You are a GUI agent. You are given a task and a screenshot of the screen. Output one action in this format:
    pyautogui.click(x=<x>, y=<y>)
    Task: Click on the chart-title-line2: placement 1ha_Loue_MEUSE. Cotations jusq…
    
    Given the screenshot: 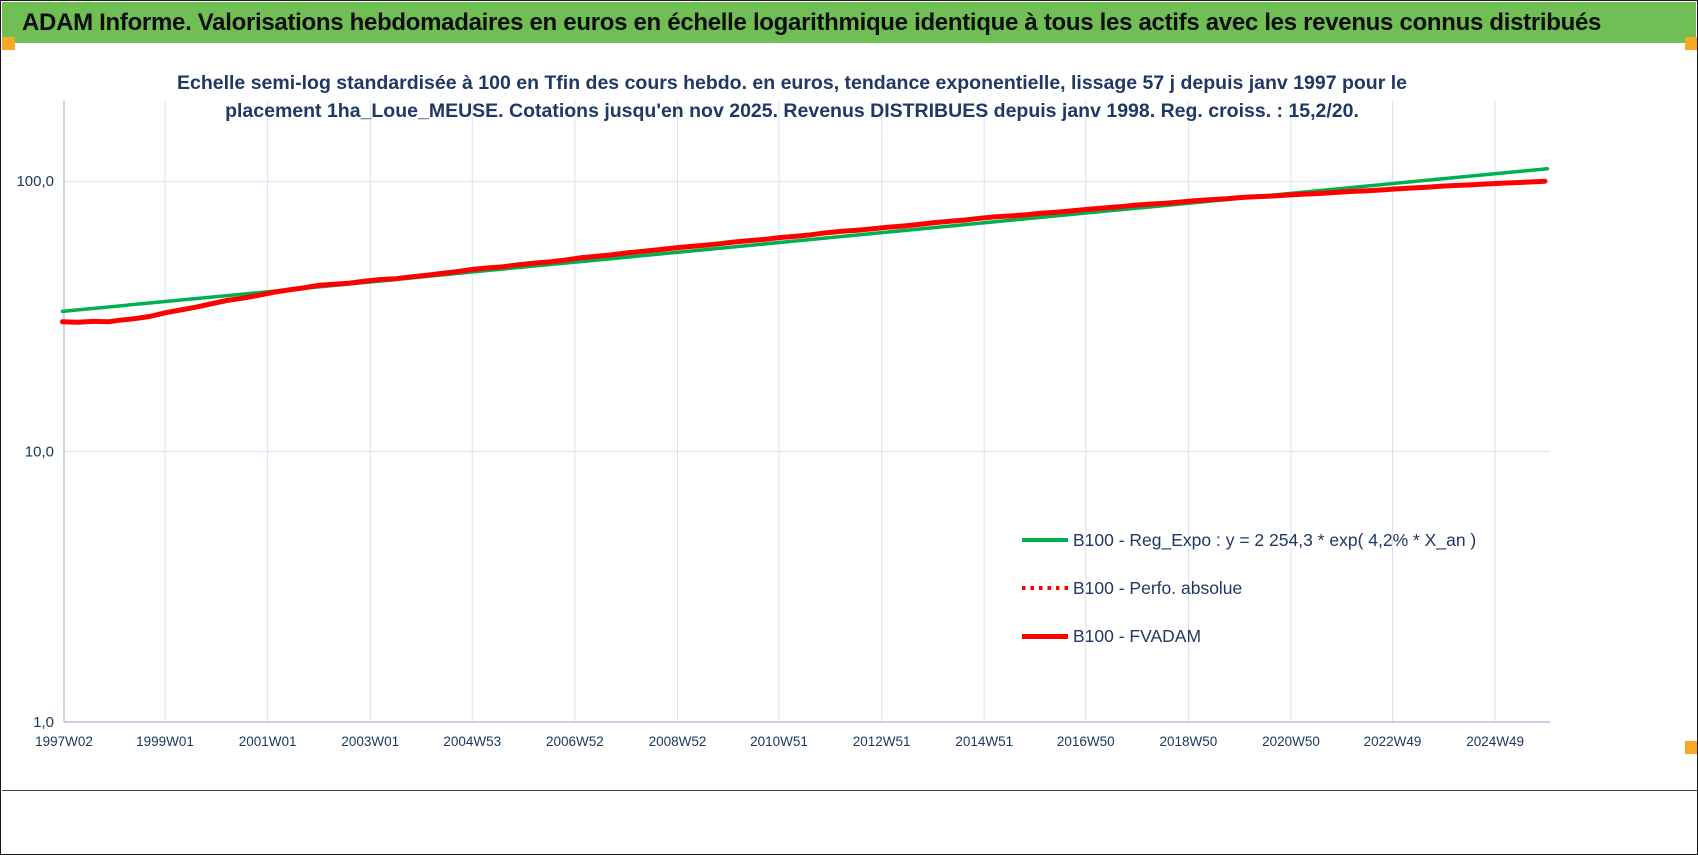 What is the action you would take?
    pyautogui.click(x=792, y=111)
    